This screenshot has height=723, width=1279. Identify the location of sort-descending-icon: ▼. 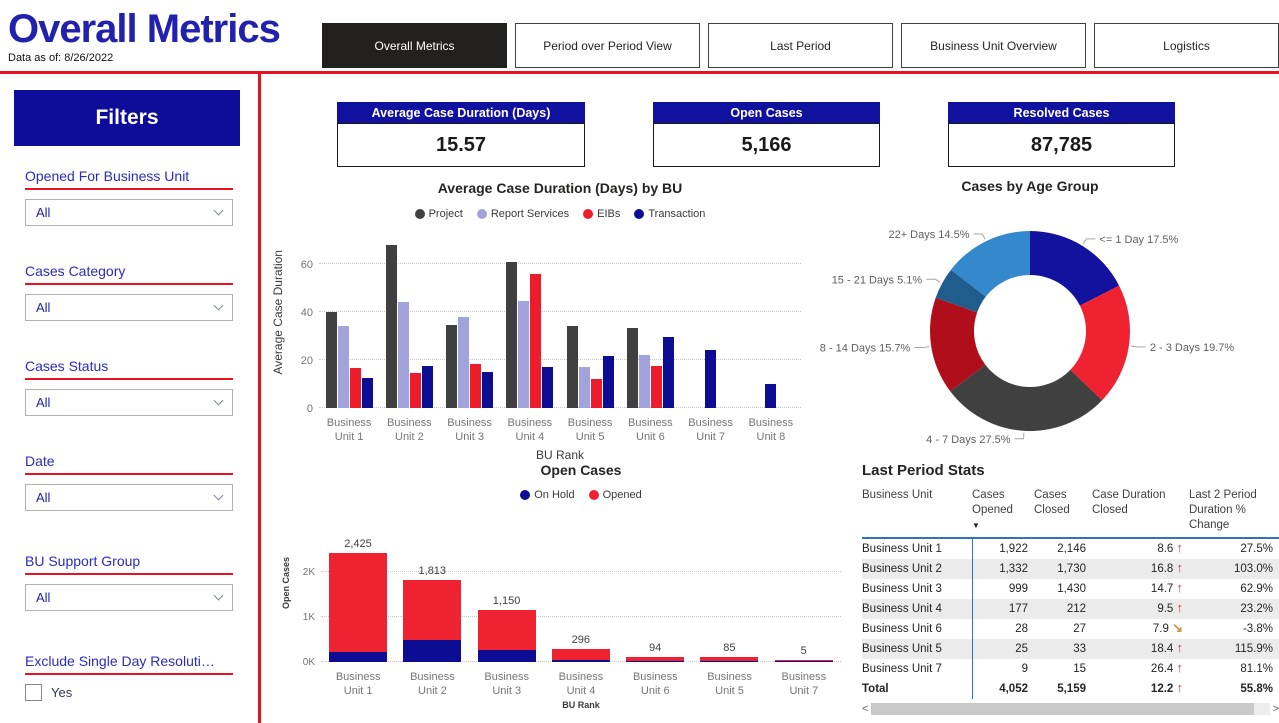
(976, 525).